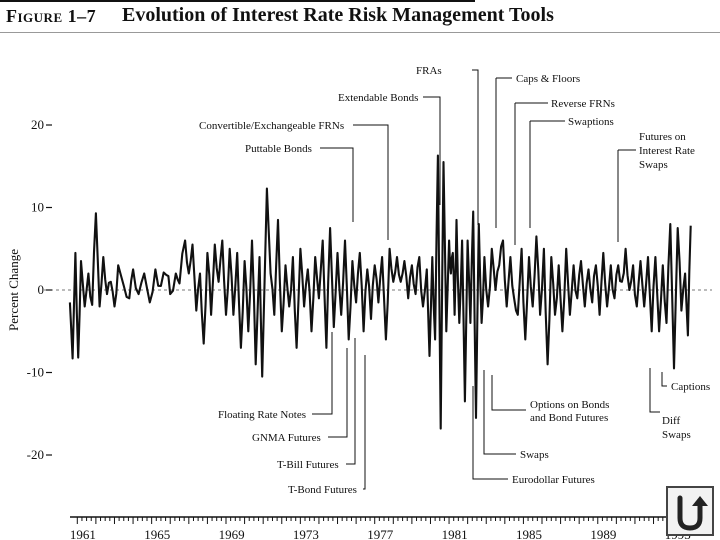 This screenshot has height=540, width=720. I want to click on above-annotation-label: Puttable Bonds, so click(278, 149).